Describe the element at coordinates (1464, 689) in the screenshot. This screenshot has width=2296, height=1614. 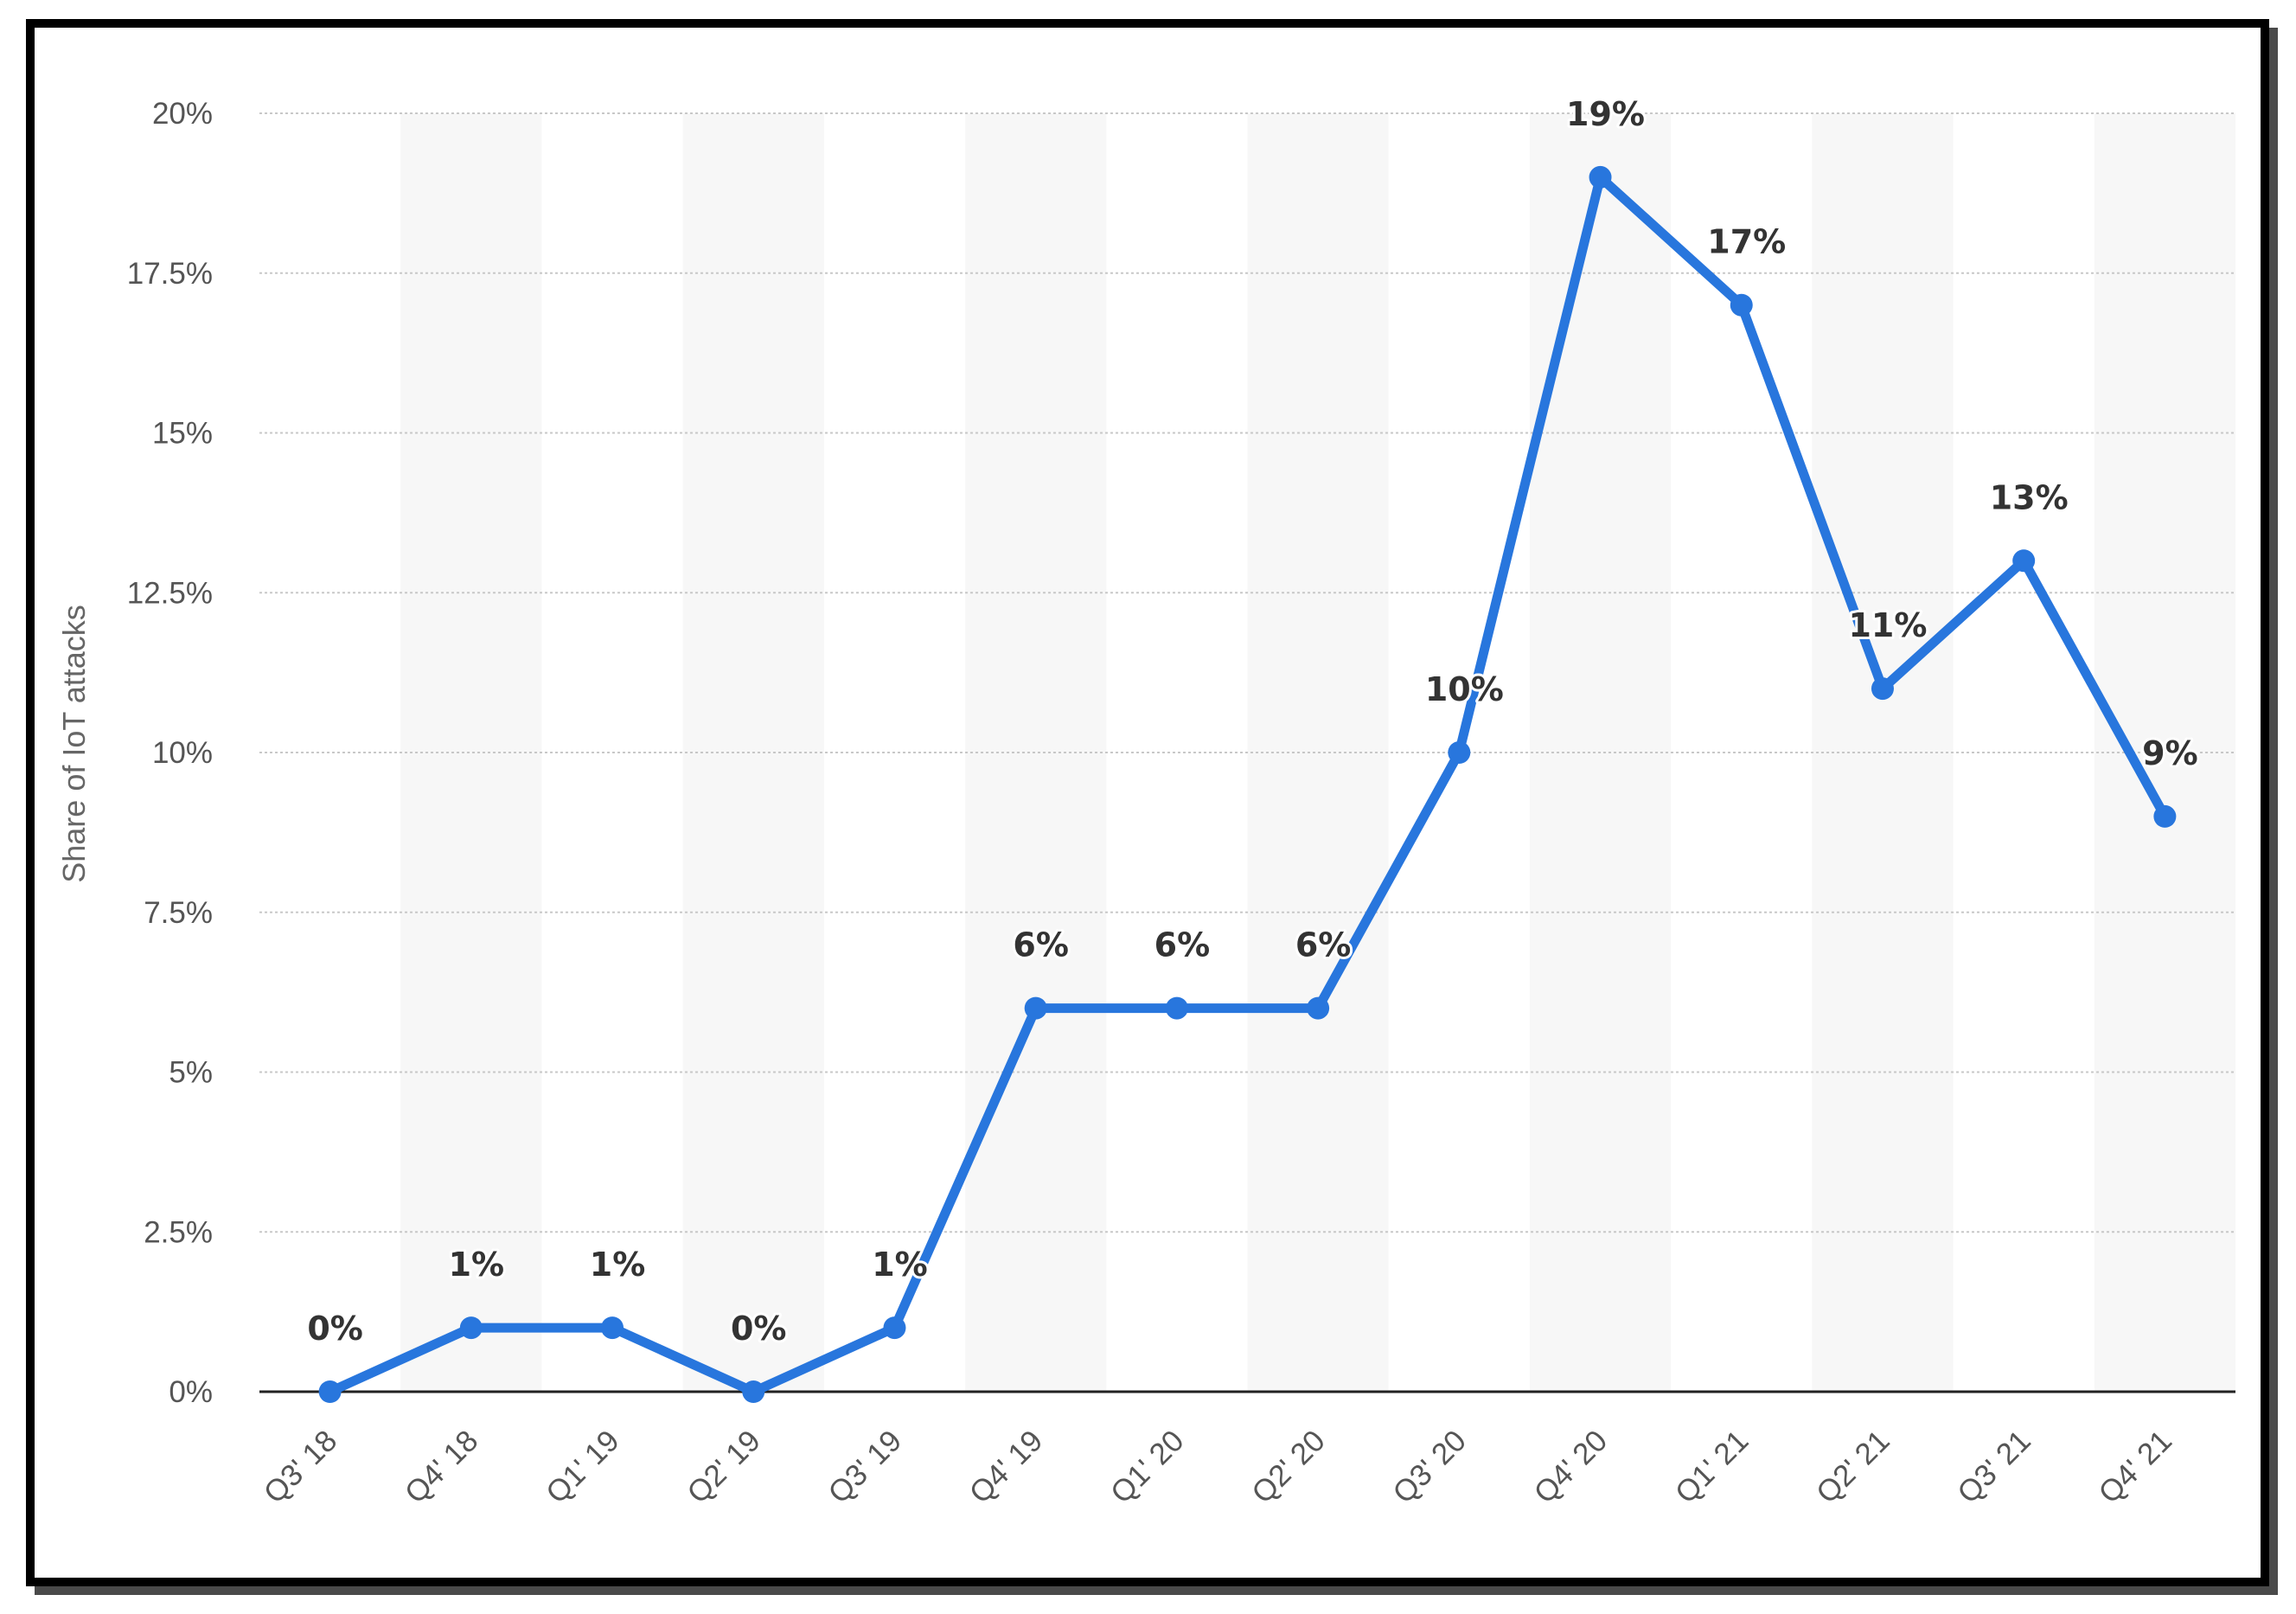
I see `data-label: 10%` at that location.